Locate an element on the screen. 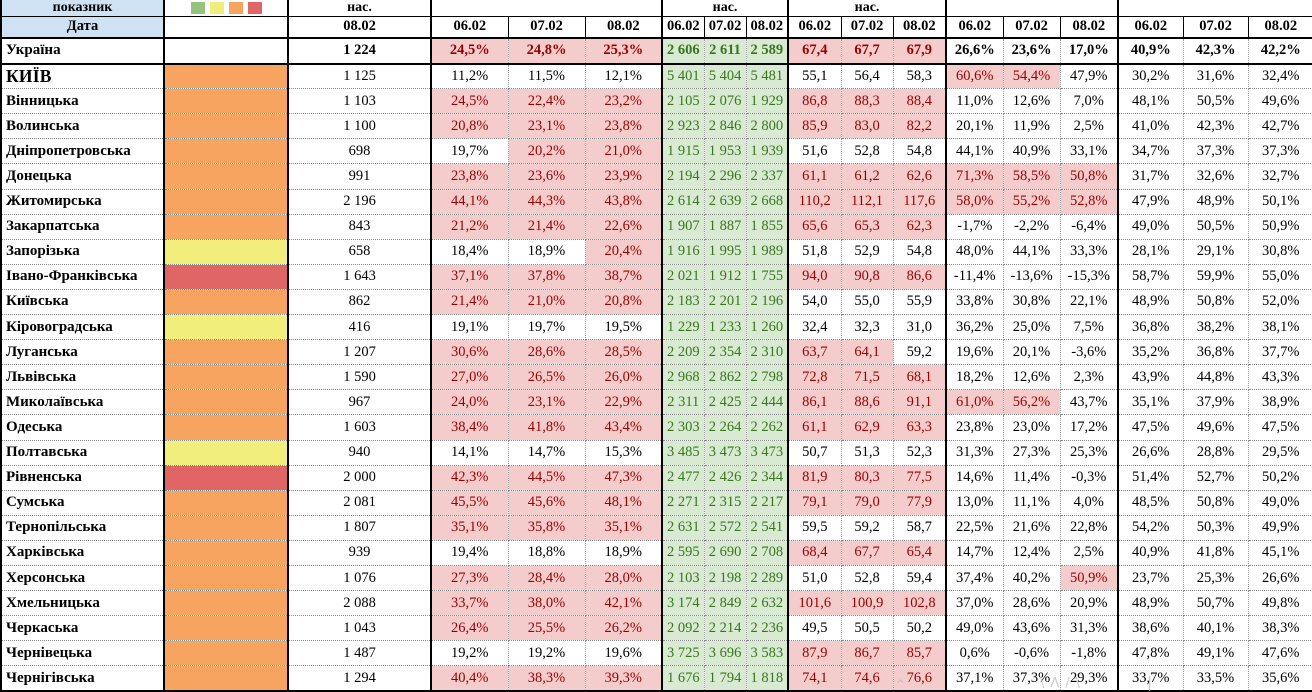 This screenshot has height=692, width=1312. value-cell: 30,8% is located at coordinates (1280, 252).